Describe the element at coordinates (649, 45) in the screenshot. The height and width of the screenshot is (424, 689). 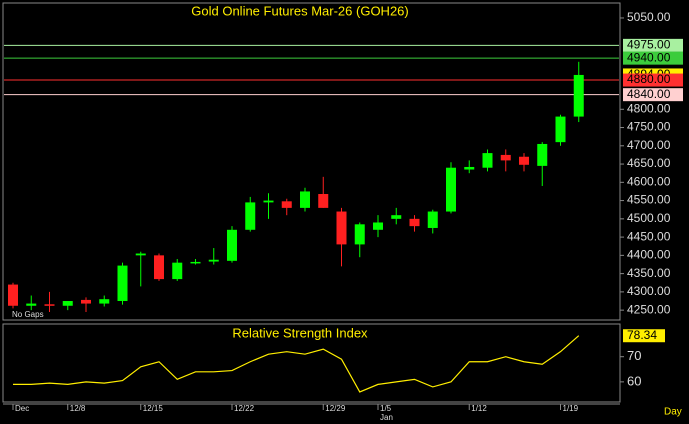
I see `level-label: 4975.00` at that location.